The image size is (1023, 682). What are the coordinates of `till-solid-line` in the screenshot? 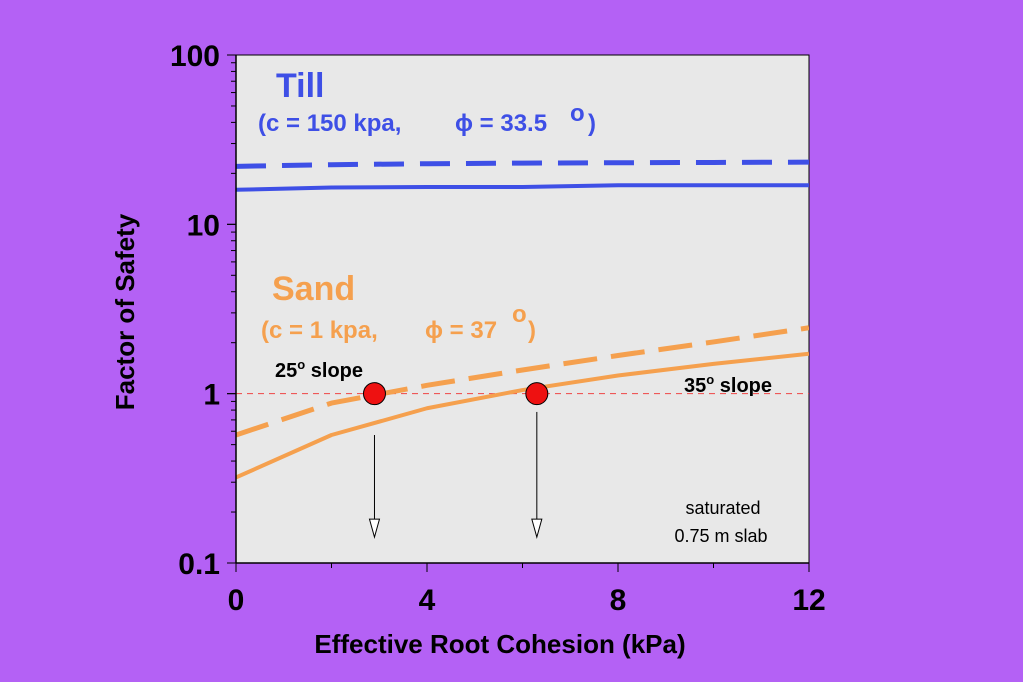 It's located at (522, 187).